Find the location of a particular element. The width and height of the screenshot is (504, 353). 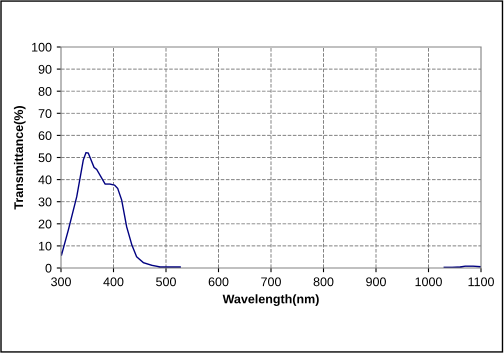

y-tick-label: 30 is located at coordinates (45, 202).